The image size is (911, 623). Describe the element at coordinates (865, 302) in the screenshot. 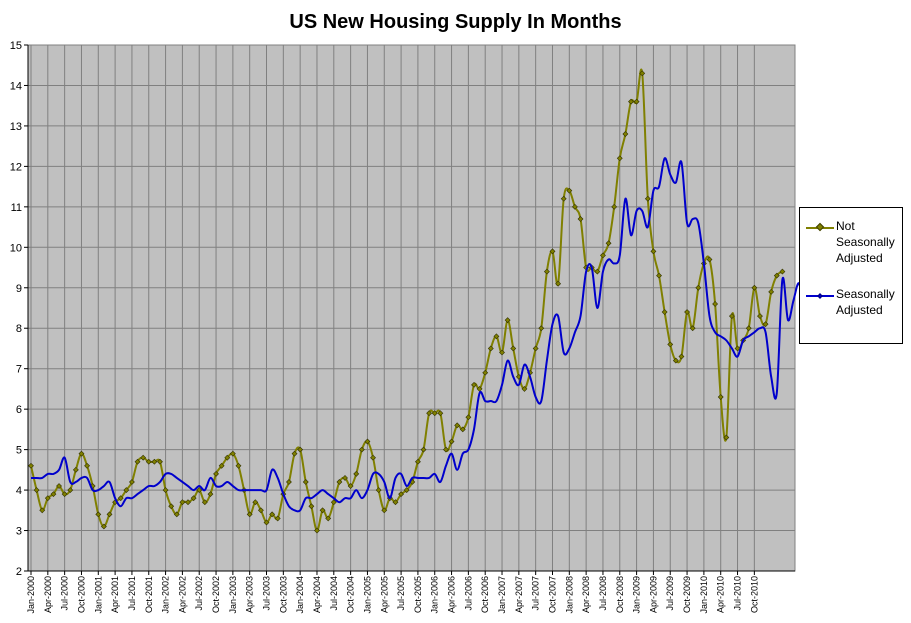

I see `legend-label-seasonally-adjusted: Seasonally Adjusted` at that location.